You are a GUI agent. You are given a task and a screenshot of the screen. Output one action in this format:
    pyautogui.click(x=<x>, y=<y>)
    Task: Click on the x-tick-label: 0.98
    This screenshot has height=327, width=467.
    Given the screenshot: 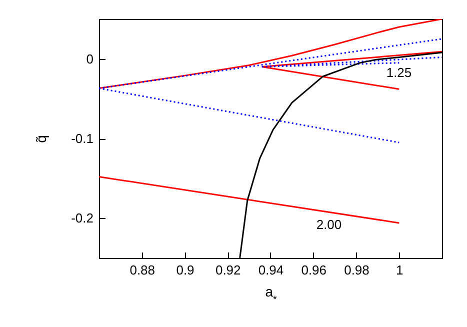 What is the action you would take?
    pyautogui.click(x=357, y=270)
    